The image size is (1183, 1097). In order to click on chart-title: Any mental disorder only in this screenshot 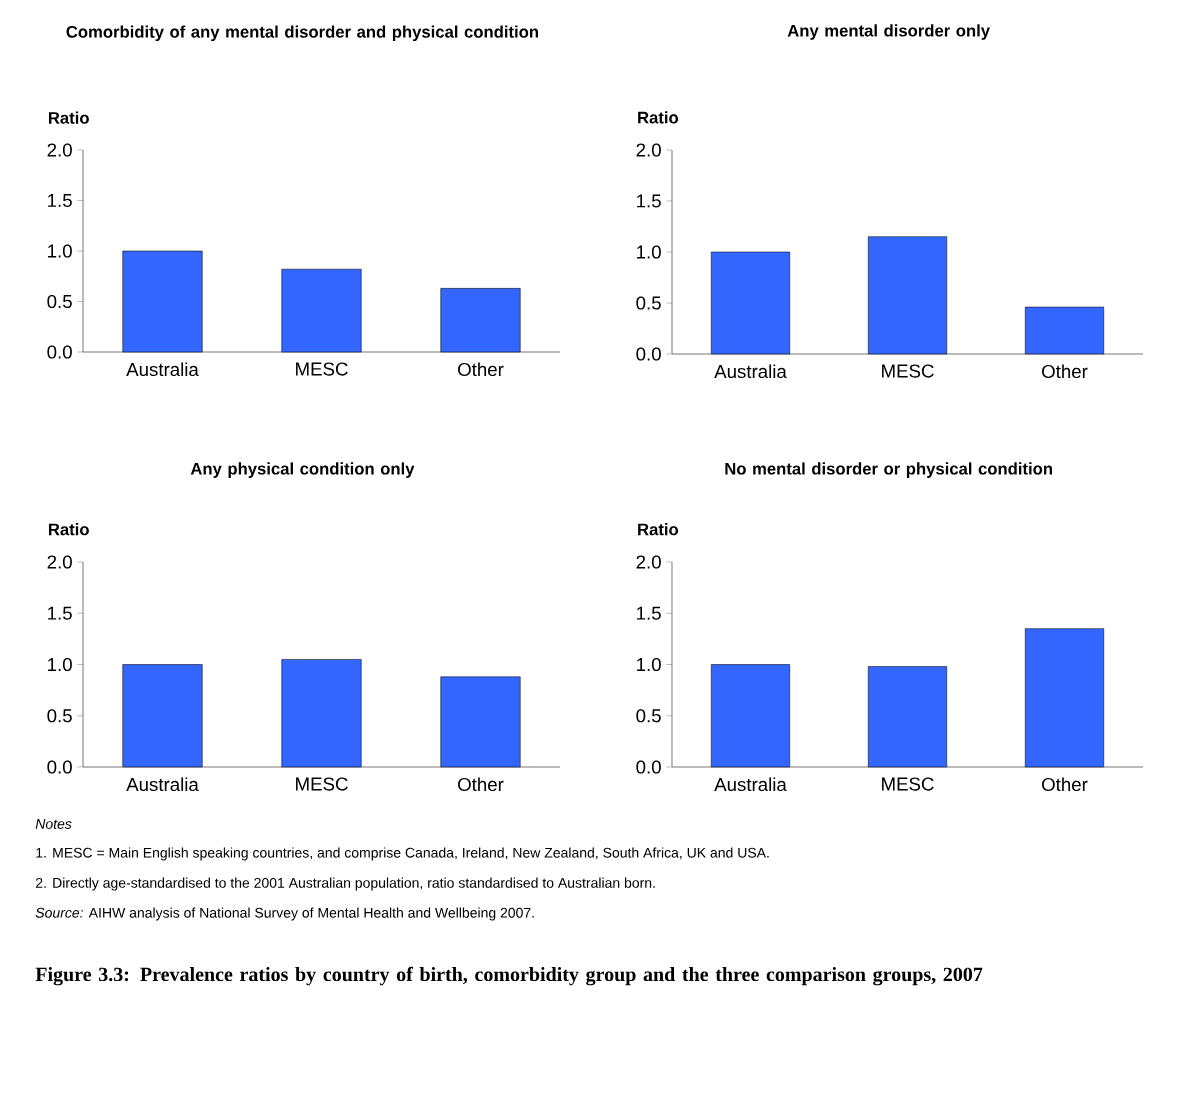, I will do `click(888, 32)`.